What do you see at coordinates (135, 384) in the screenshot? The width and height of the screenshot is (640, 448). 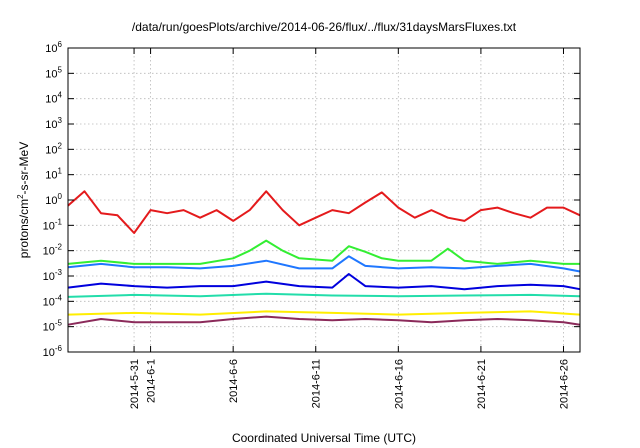 I see `x-tick-label: 2014-5-31` at bounding box center [135, 384].